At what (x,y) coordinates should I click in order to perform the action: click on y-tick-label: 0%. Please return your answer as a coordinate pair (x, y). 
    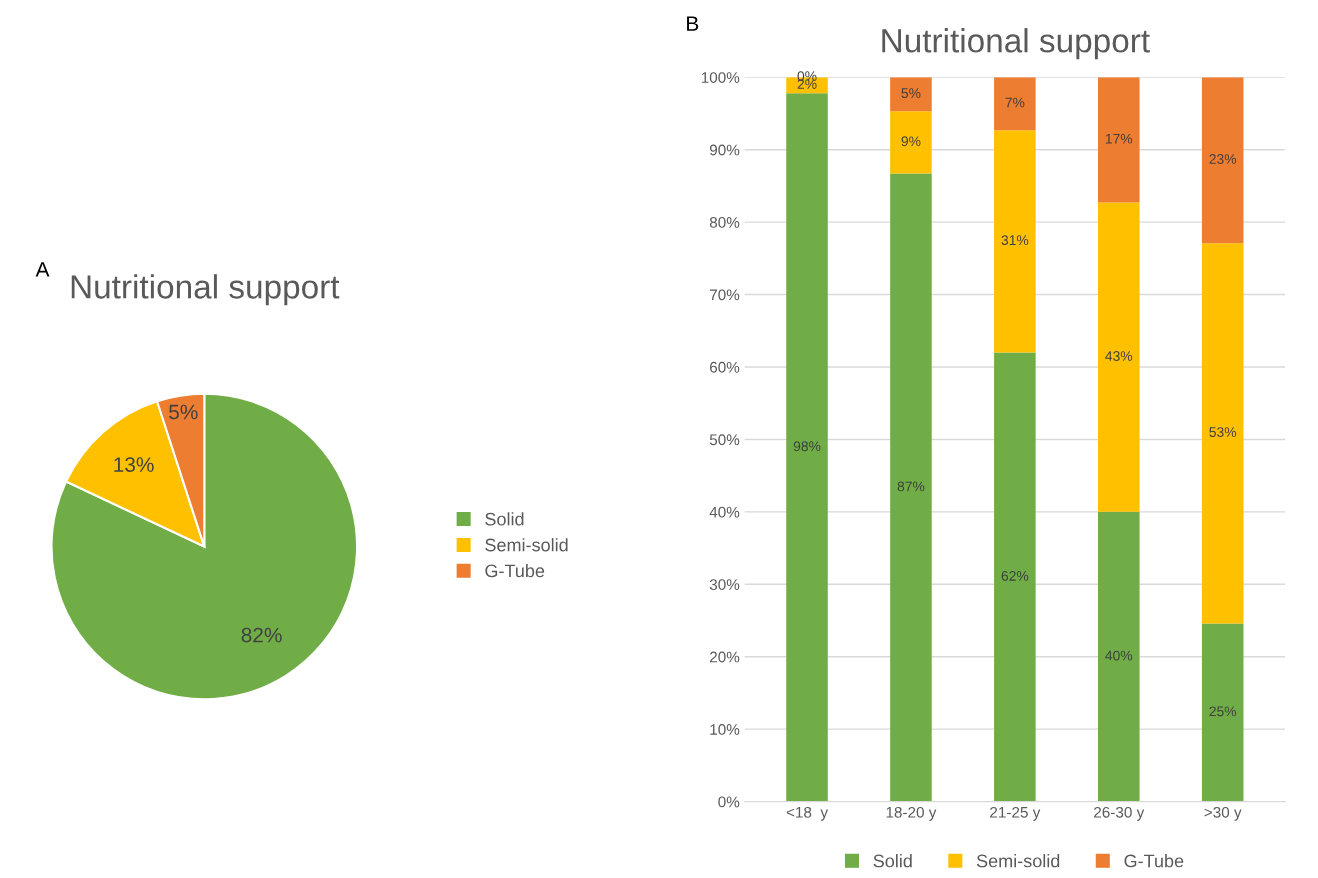
    Looking at the image, I should click on (729, 802).